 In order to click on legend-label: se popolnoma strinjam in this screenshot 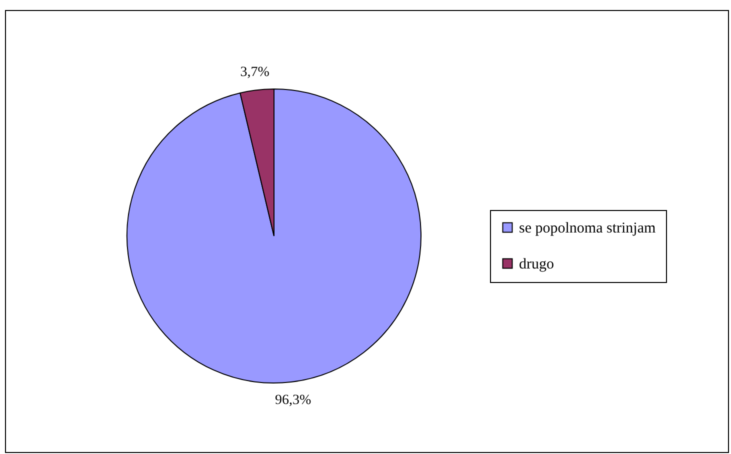, I will do `click(587, 228)`.